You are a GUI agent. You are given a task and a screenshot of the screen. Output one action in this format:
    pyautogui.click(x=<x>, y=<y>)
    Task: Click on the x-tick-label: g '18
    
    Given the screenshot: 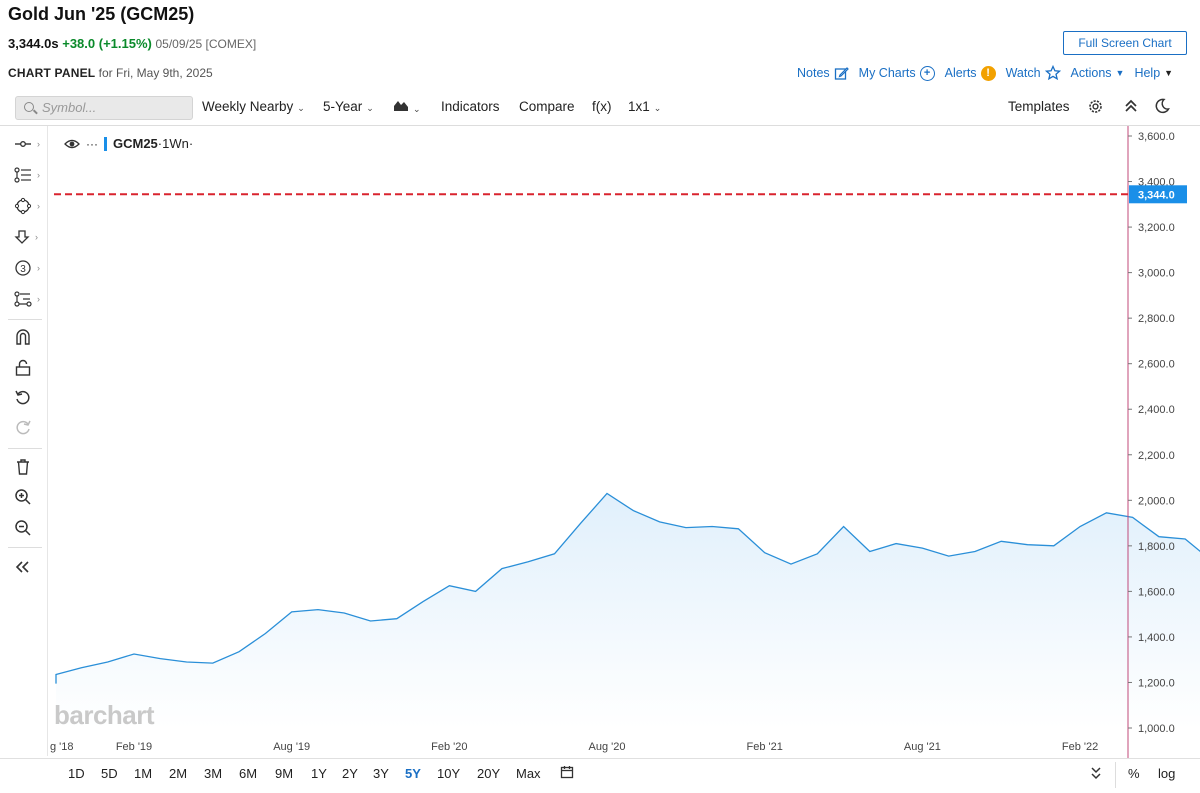 What is the action you would take?
    pyautogui.click(x=62, y=747)
    